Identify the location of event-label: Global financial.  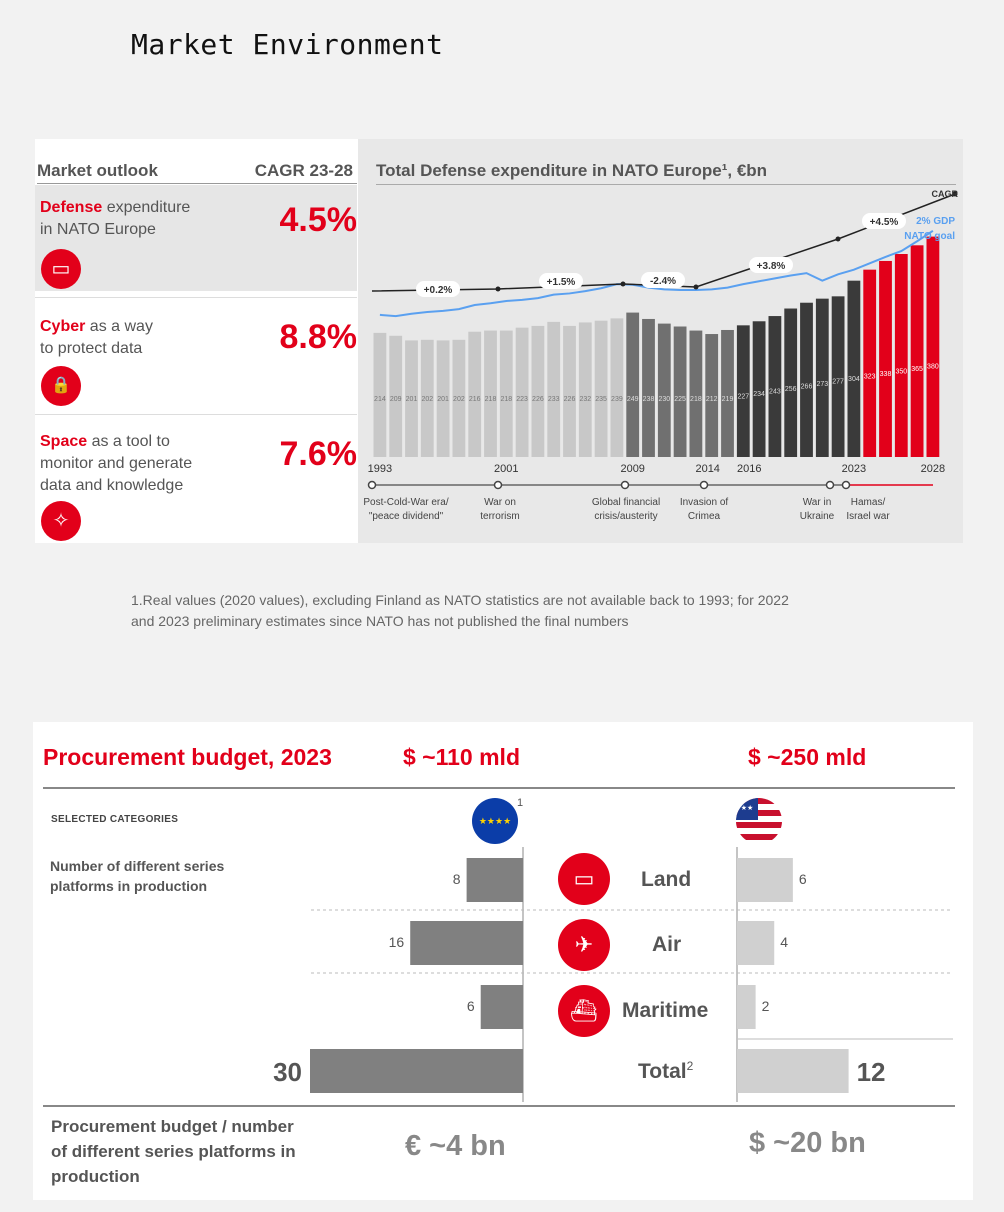
(626, 502).